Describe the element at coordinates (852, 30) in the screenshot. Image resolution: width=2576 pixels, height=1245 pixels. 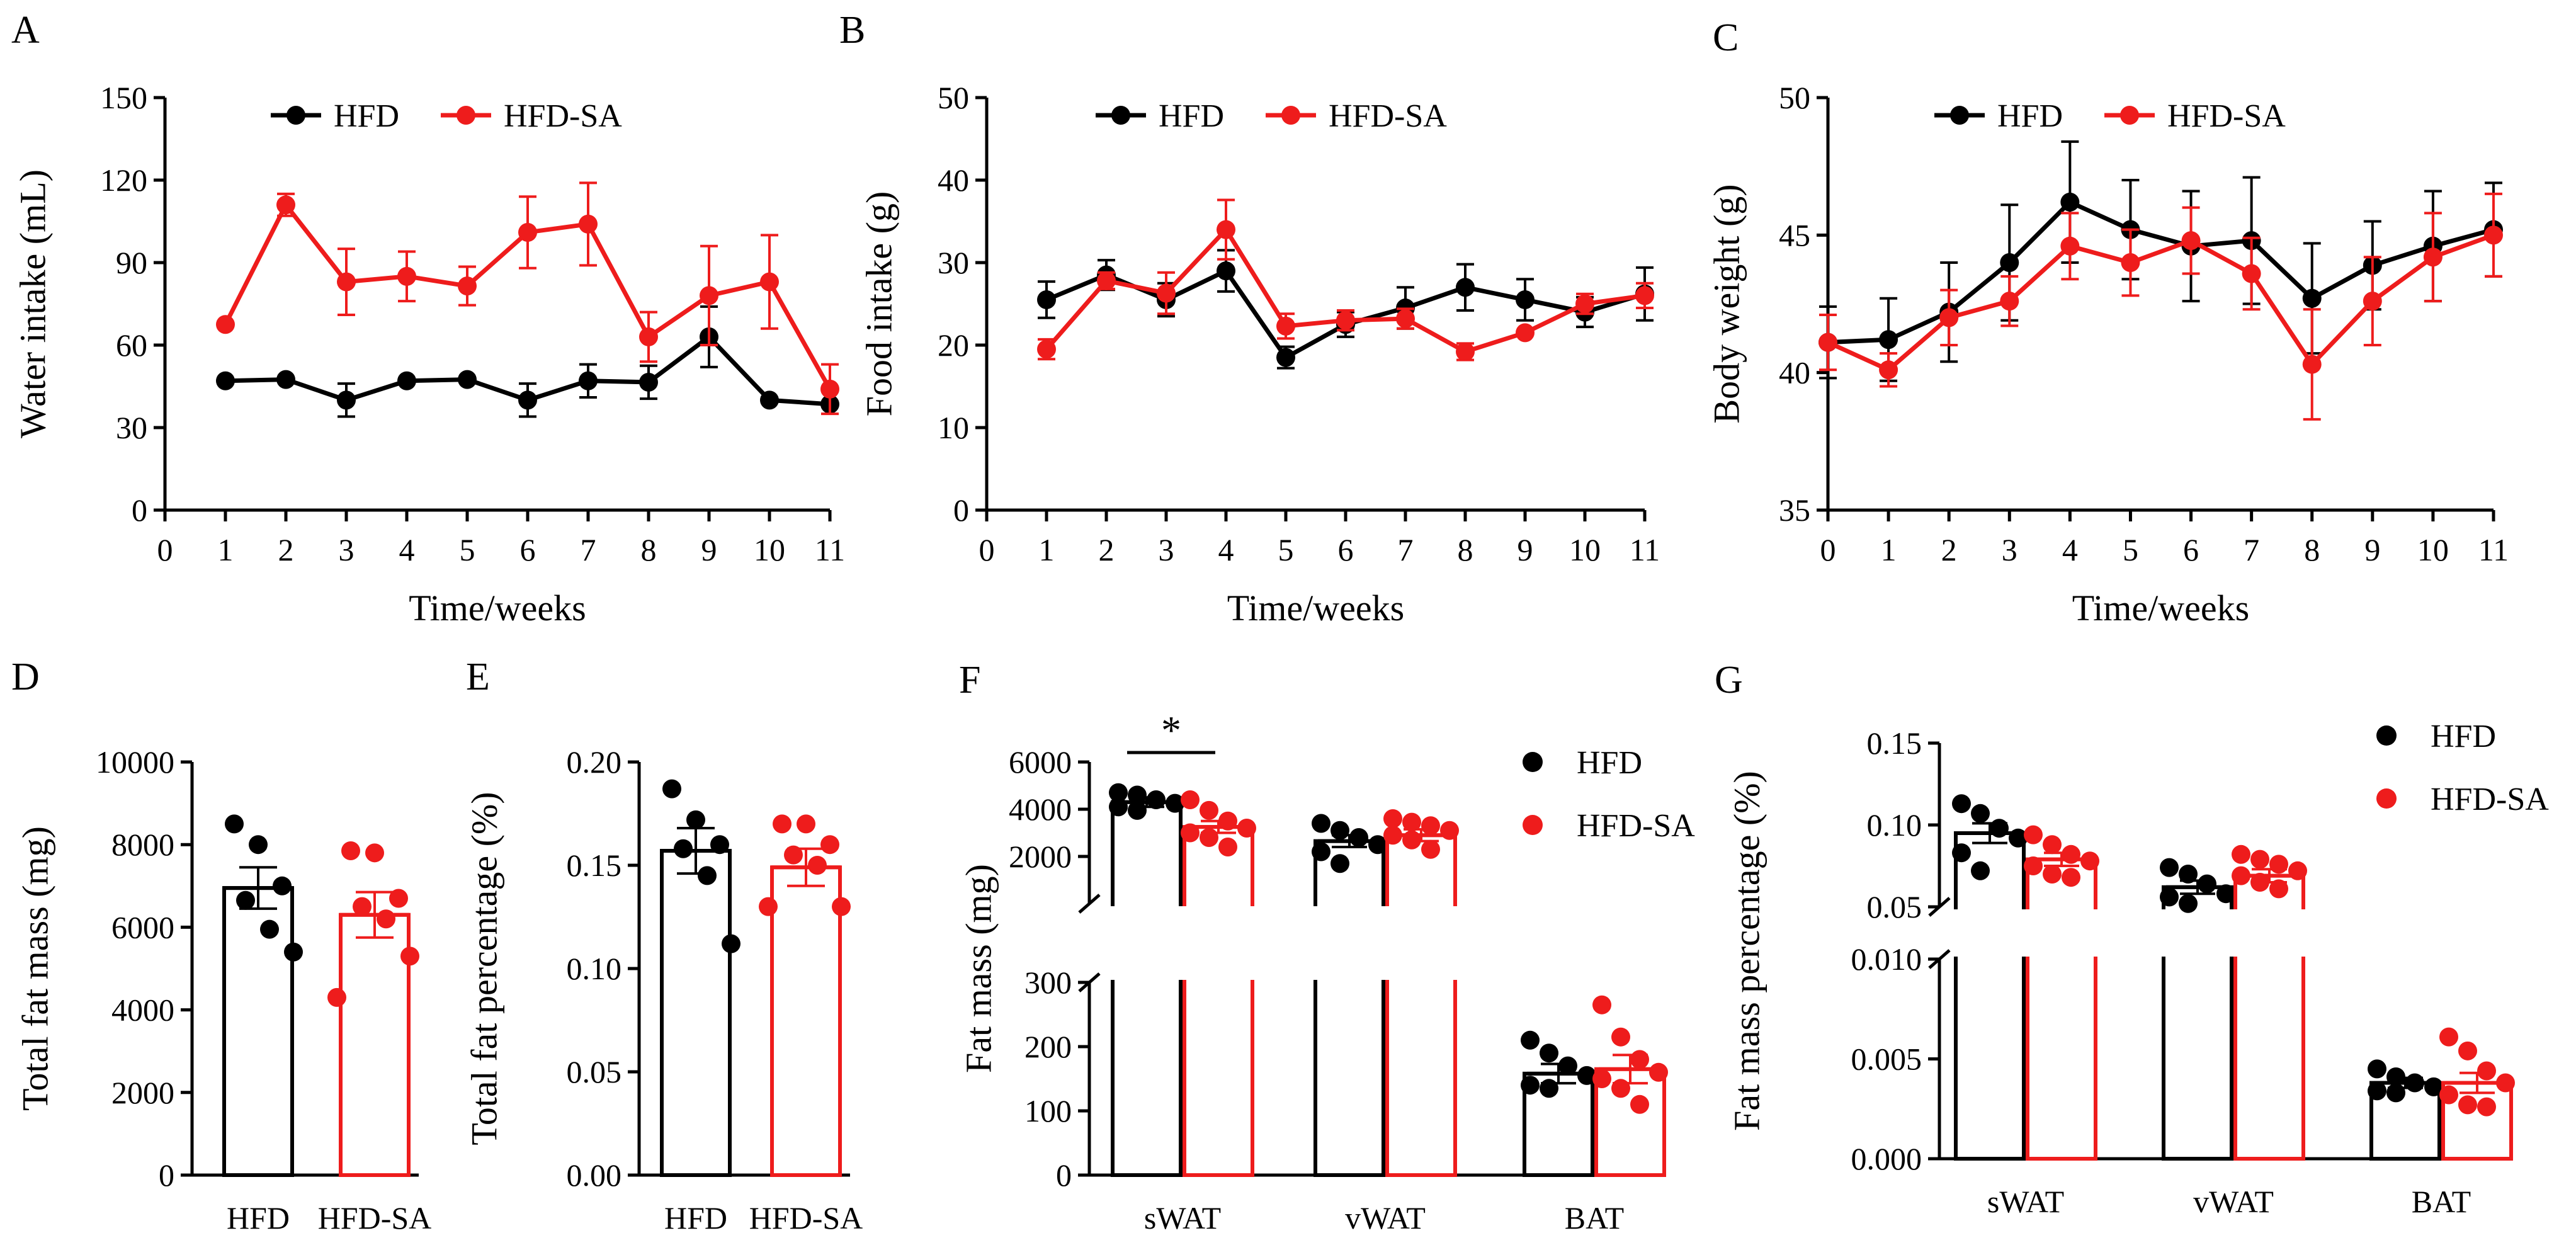
I see `panel-letter: B` at that location.